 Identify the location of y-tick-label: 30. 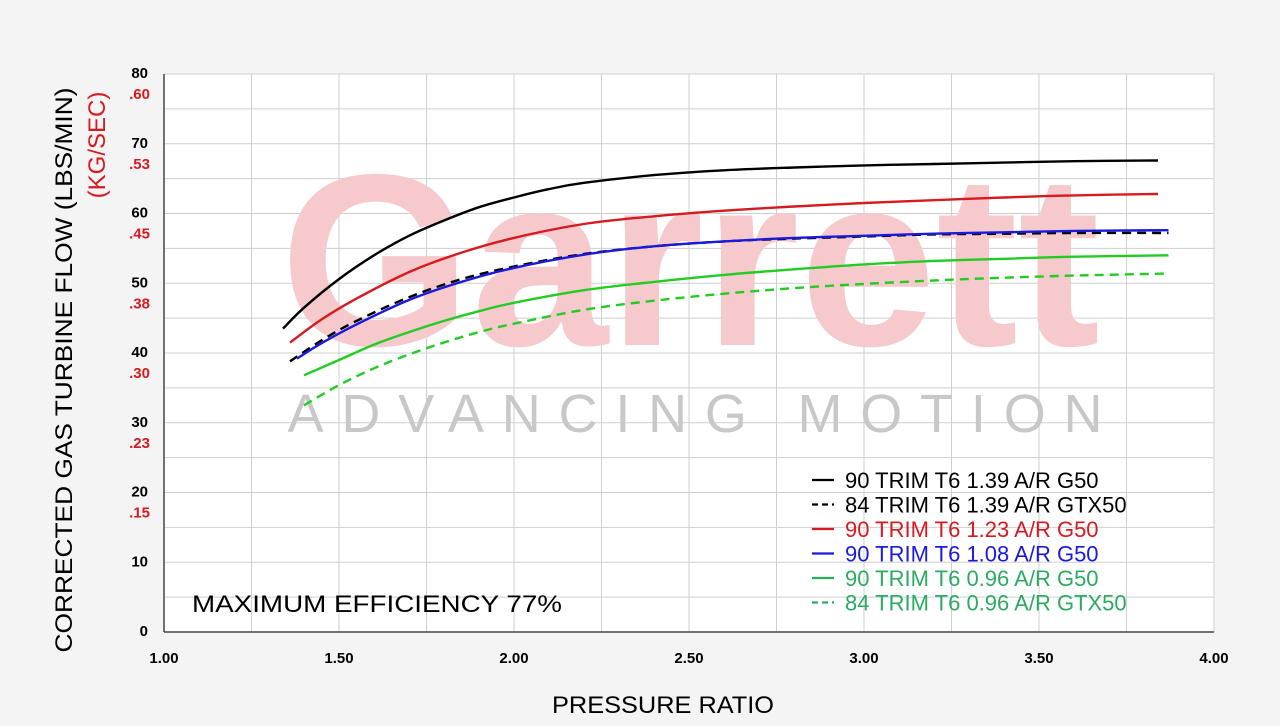
(139, 422).